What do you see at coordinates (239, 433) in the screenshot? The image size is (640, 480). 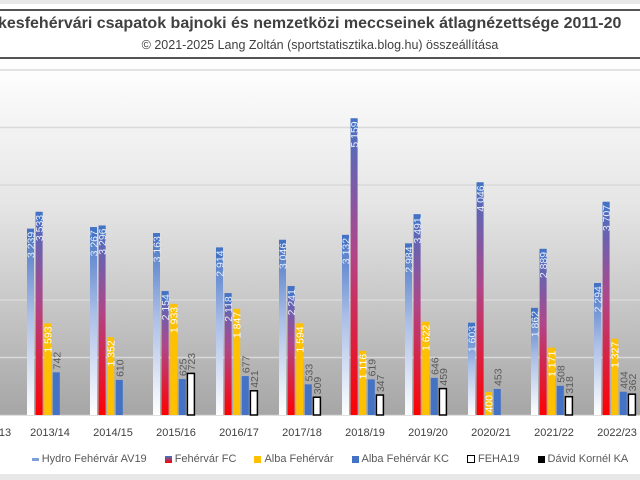 I see `x-tick-label: 2016/17` at bounding box center [239, 433].